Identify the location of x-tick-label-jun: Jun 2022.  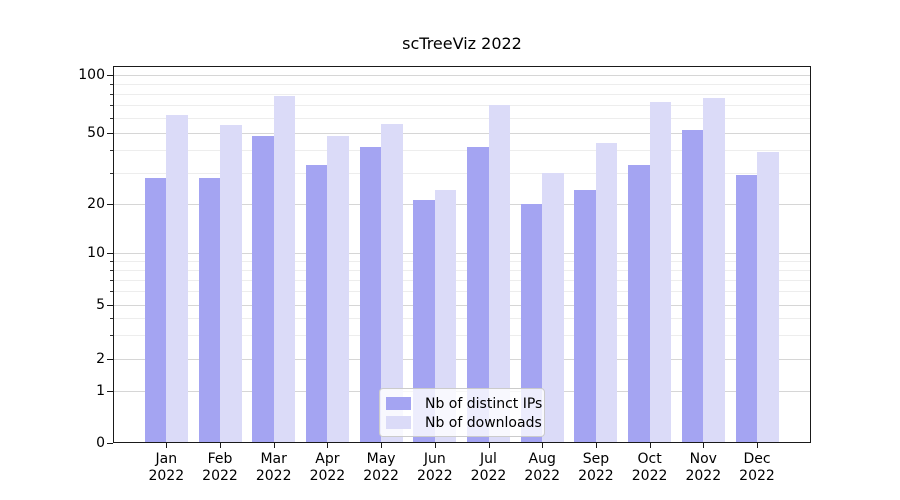
(435, 468).